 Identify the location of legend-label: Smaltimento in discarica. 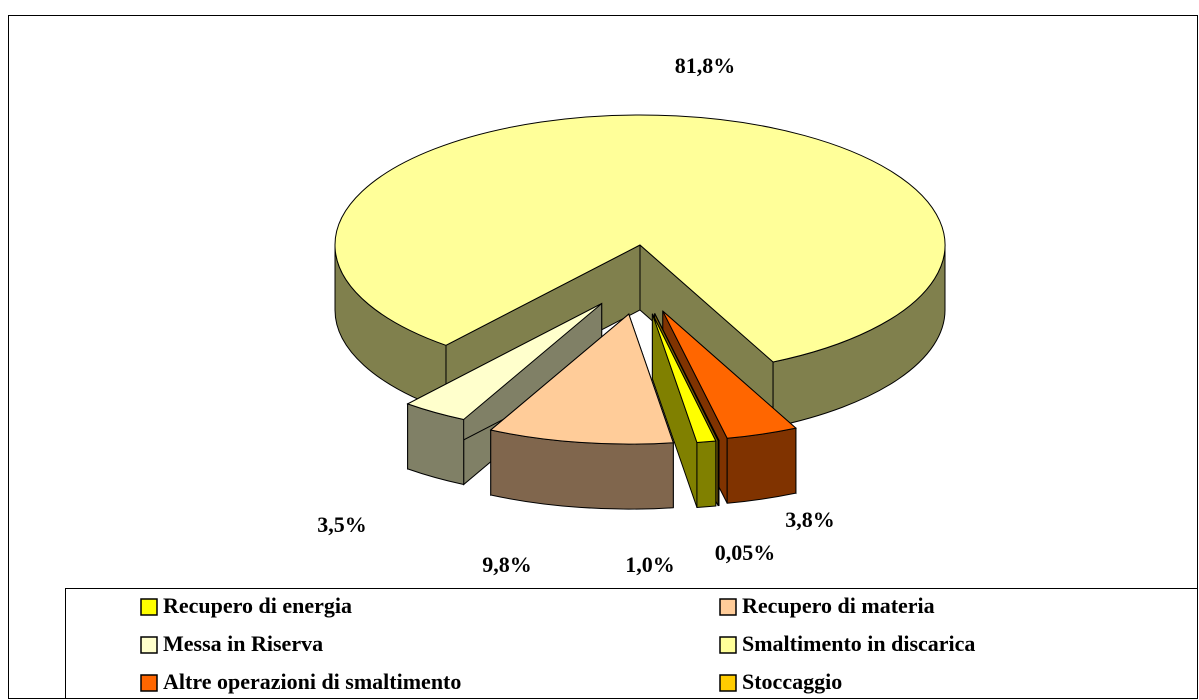
(858, 643).